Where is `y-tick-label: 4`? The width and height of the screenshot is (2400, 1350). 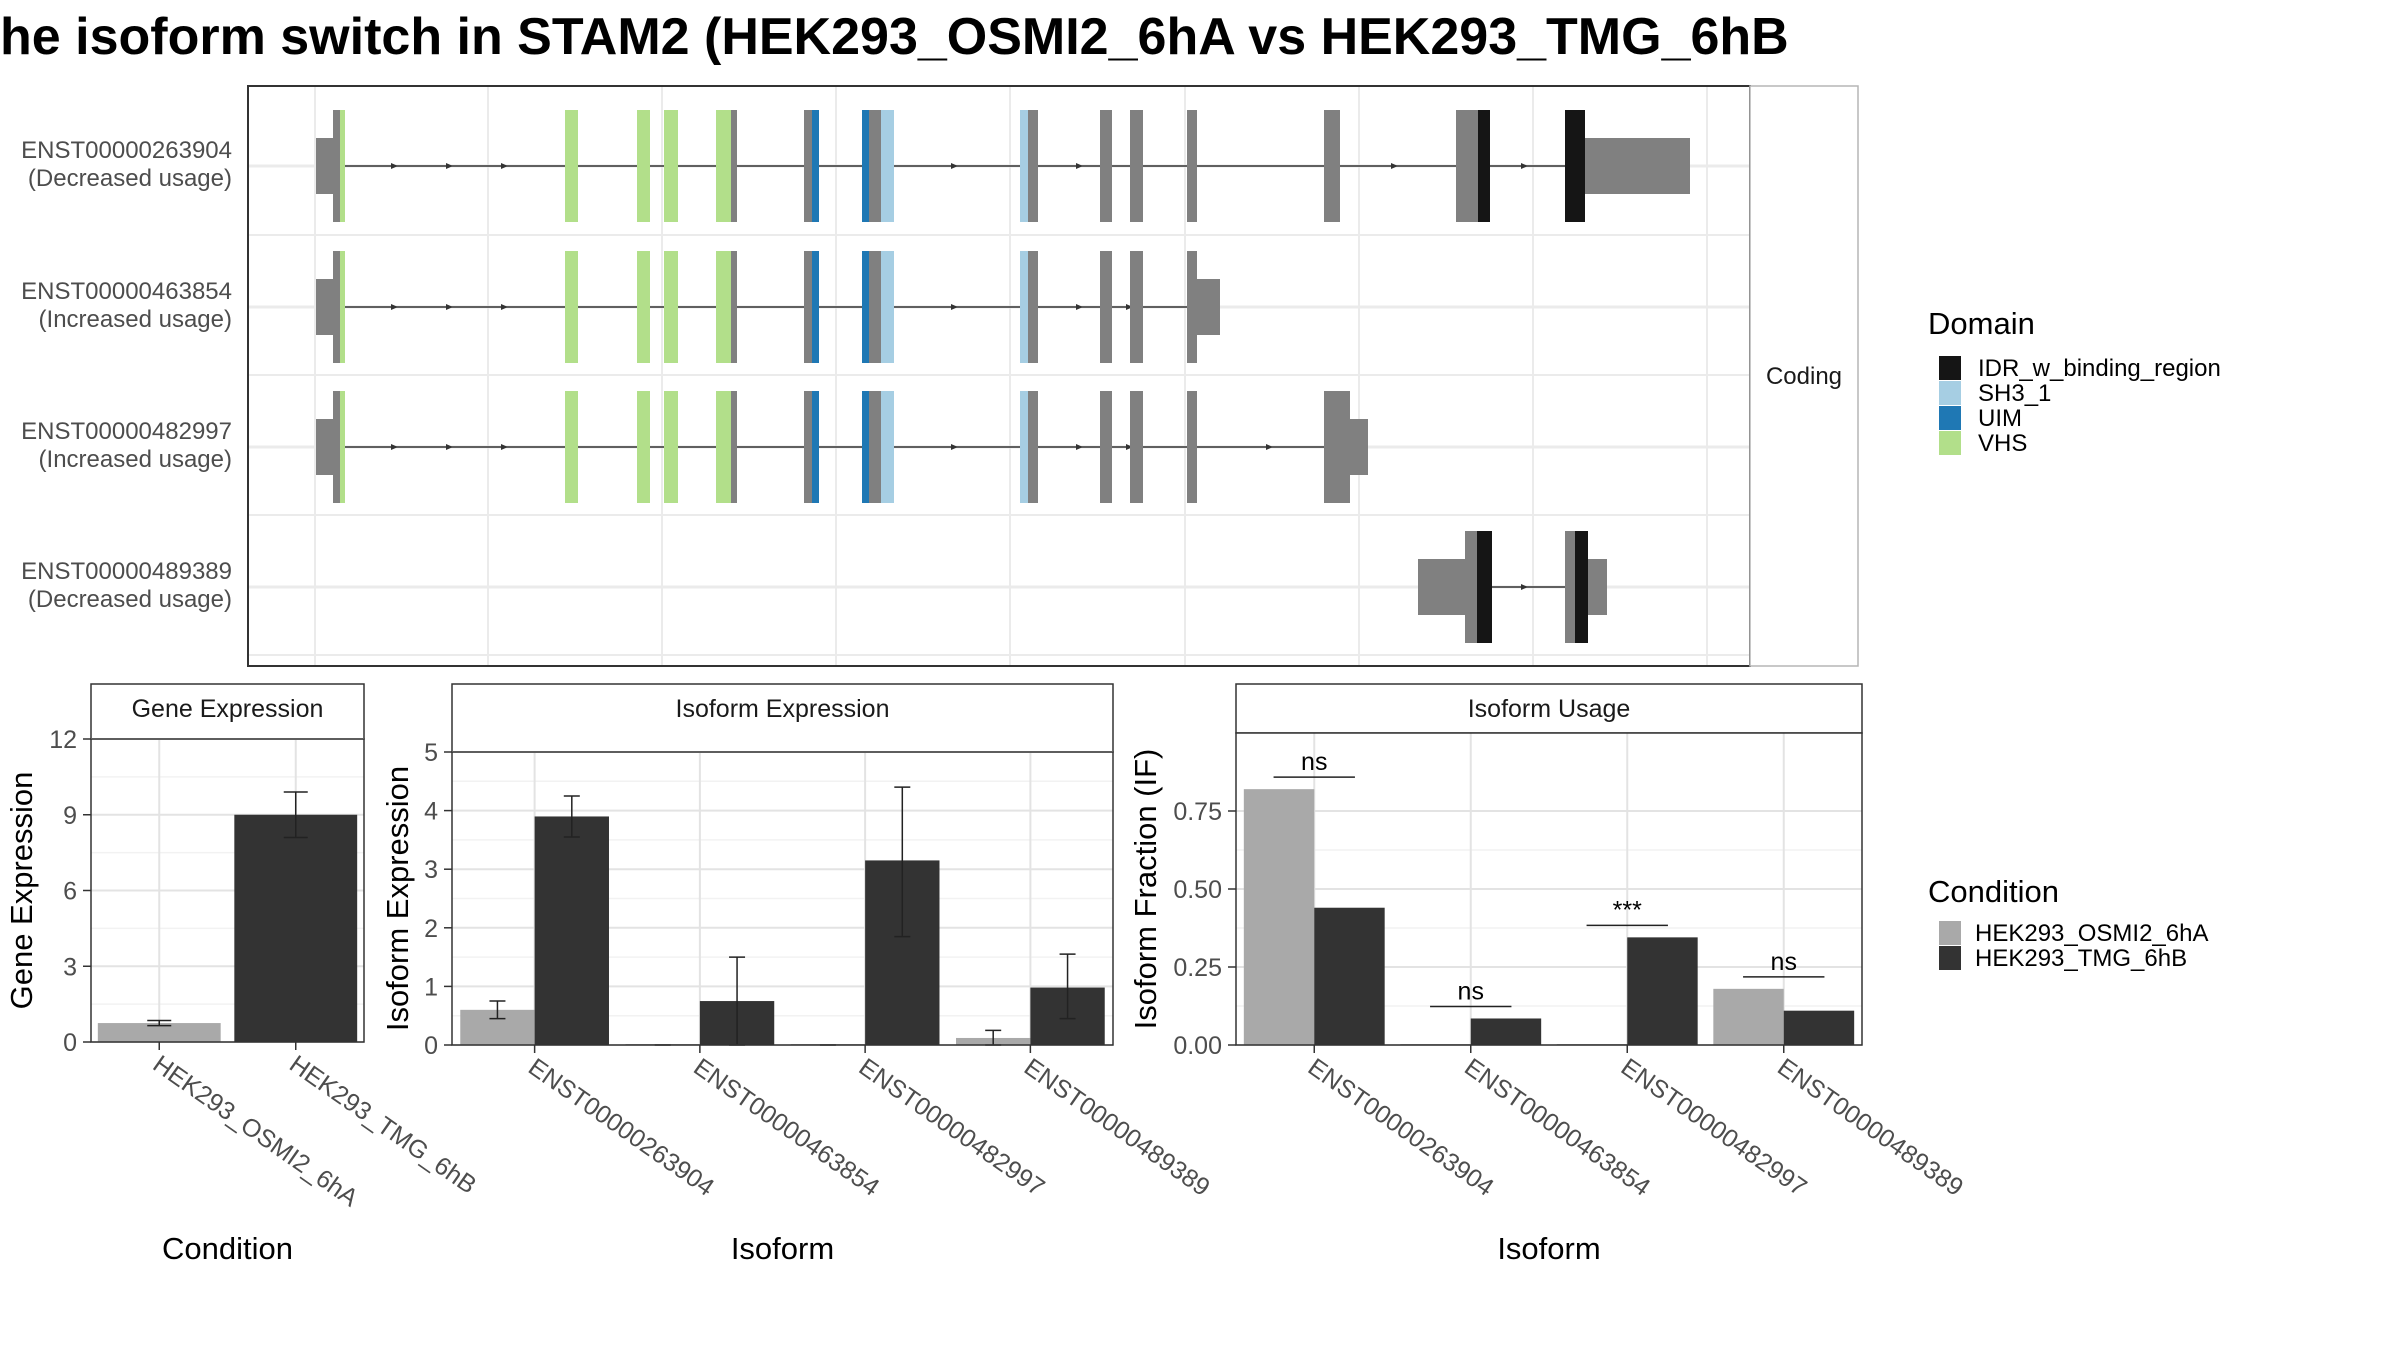
y-tick-label: 4 is located at coordinates (431, 812).